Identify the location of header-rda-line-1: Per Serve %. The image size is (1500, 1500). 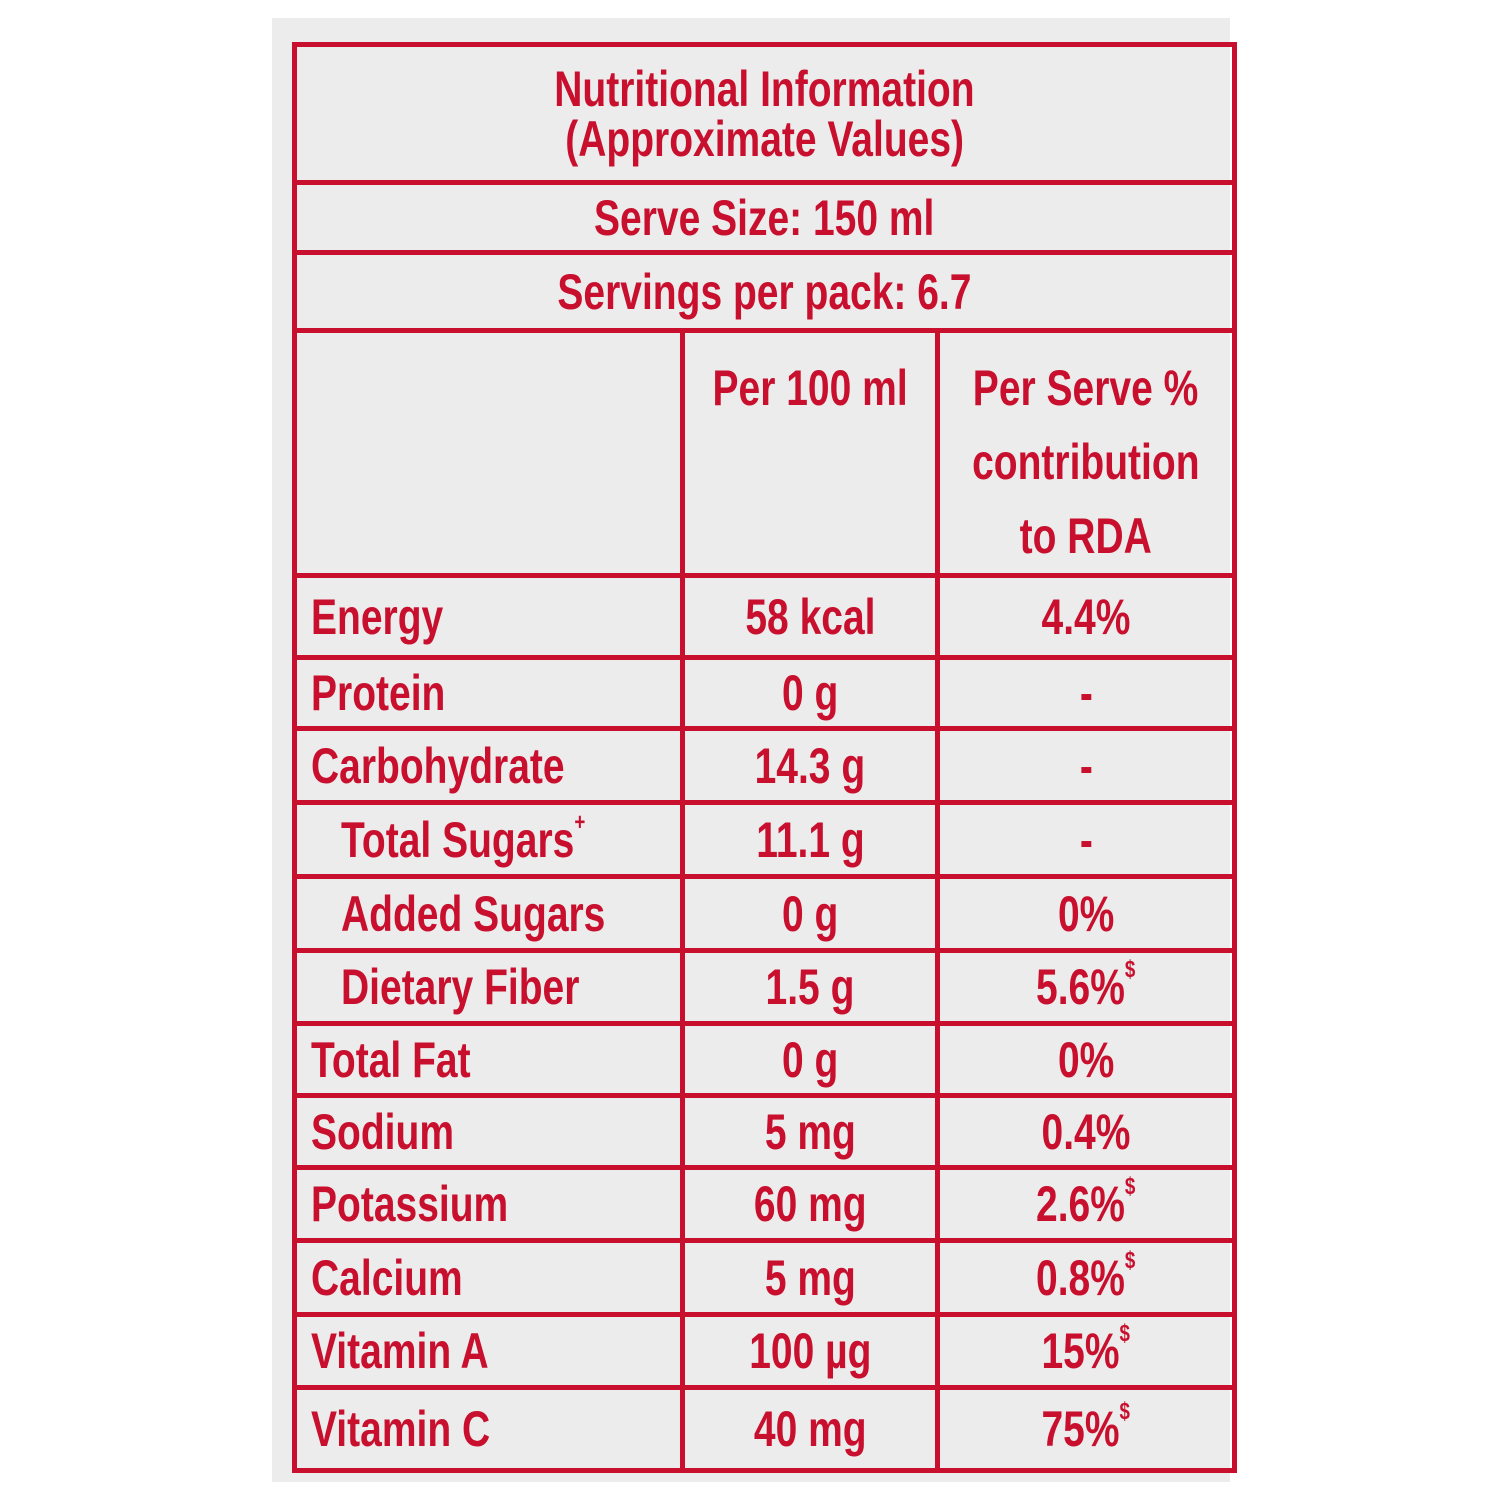
(1086, 388).